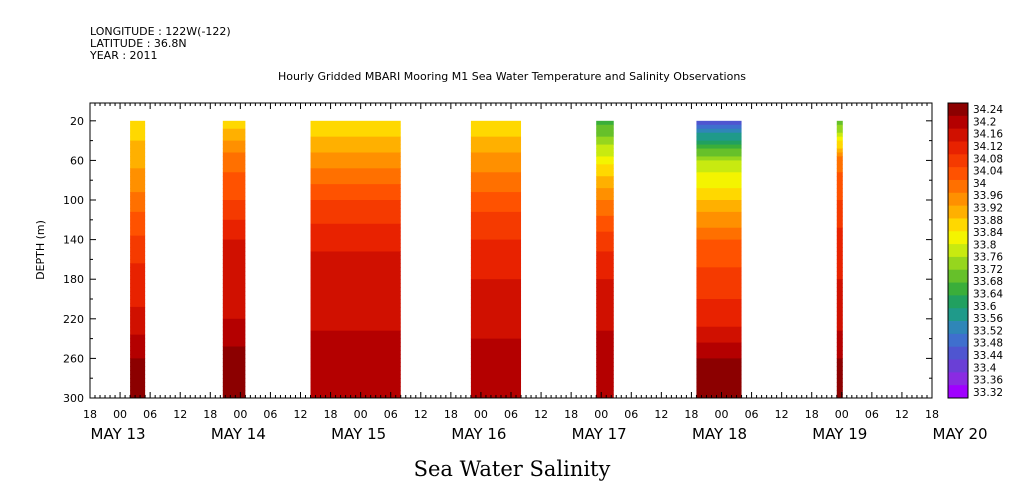 The image size is (1009, 504). Describe the element at coordinates (988, 295) in the screenshot. I see `colorbar-label: 33.64` at that location.